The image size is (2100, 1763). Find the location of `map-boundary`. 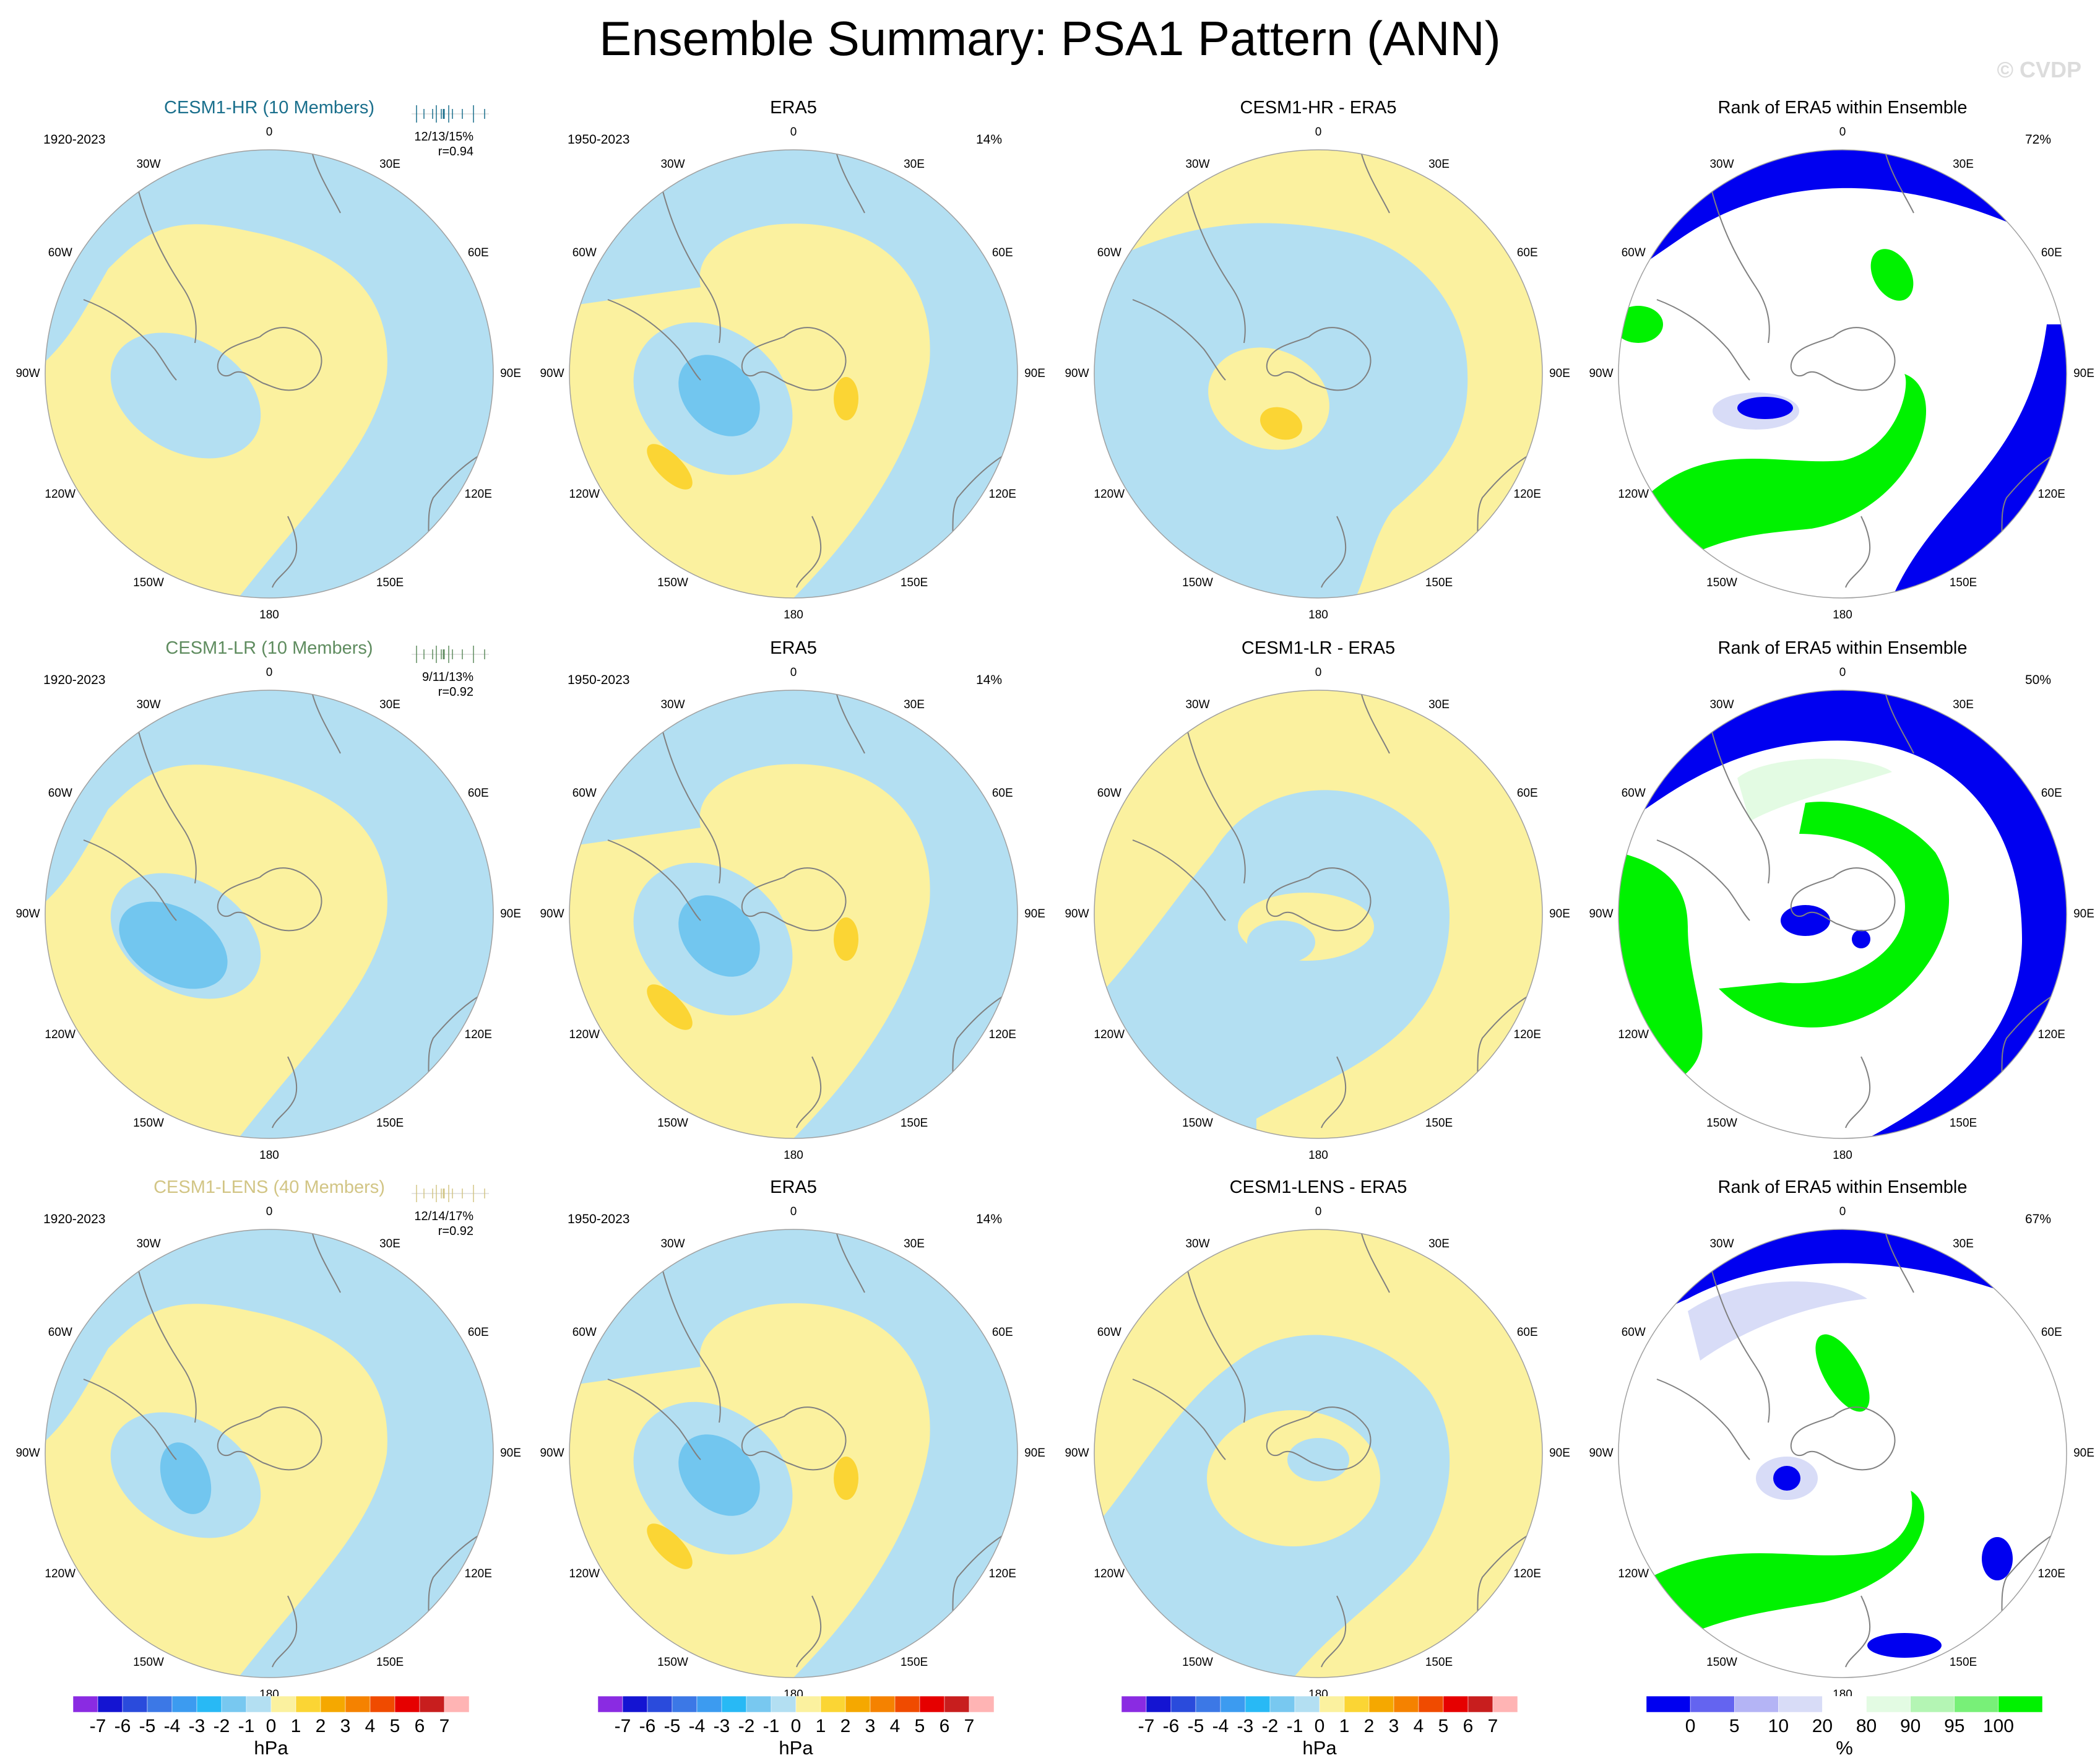

map-boundary is located at coordinates (1318, 374).